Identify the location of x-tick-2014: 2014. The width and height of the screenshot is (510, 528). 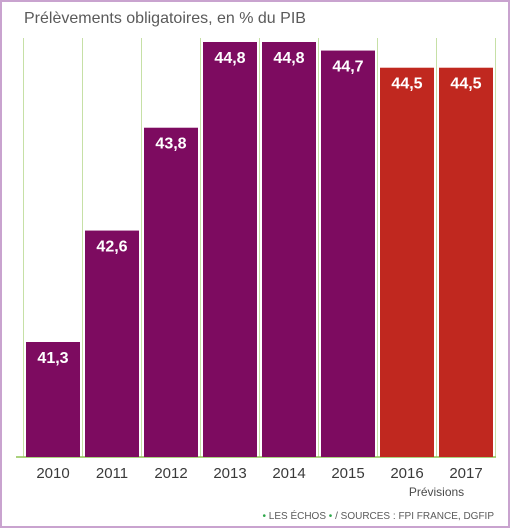
(288, 473).